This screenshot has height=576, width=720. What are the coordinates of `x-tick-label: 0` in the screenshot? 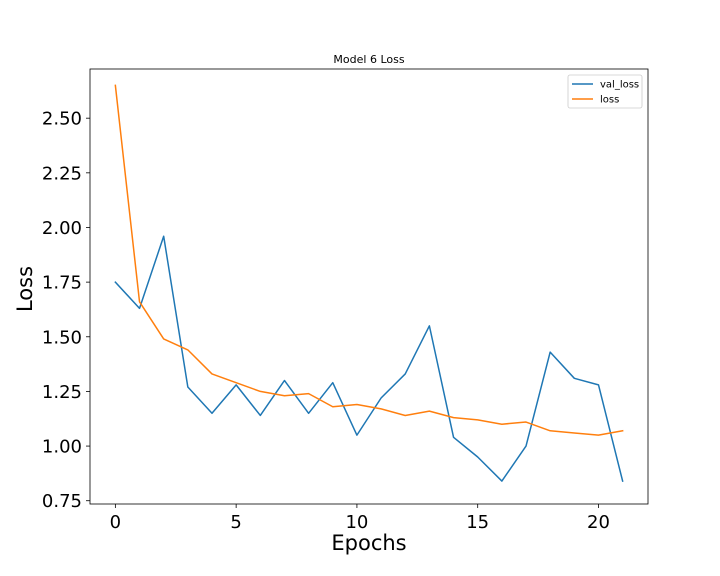 It's located at (115, 522).